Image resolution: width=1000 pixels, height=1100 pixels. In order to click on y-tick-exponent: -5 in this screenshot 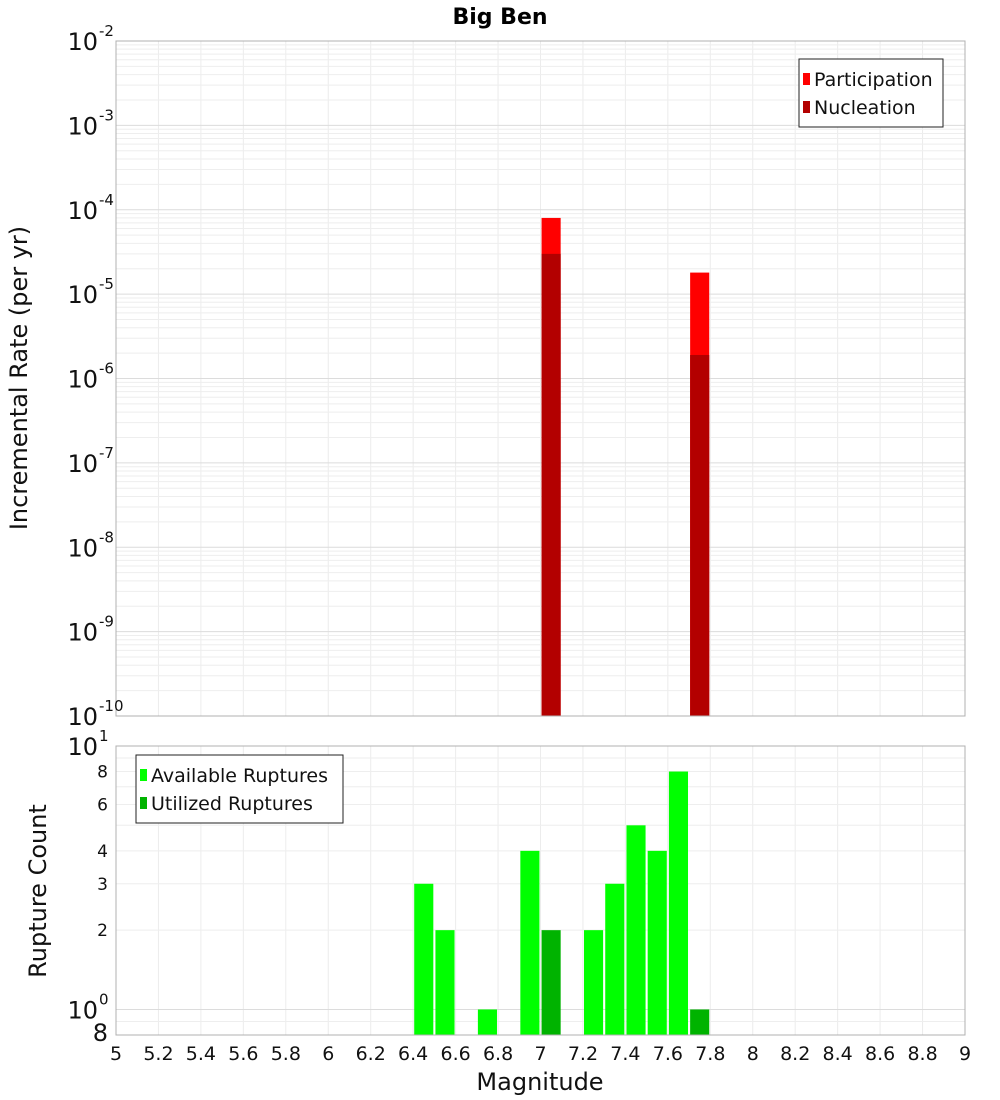, I will do `click(106, 284)`.